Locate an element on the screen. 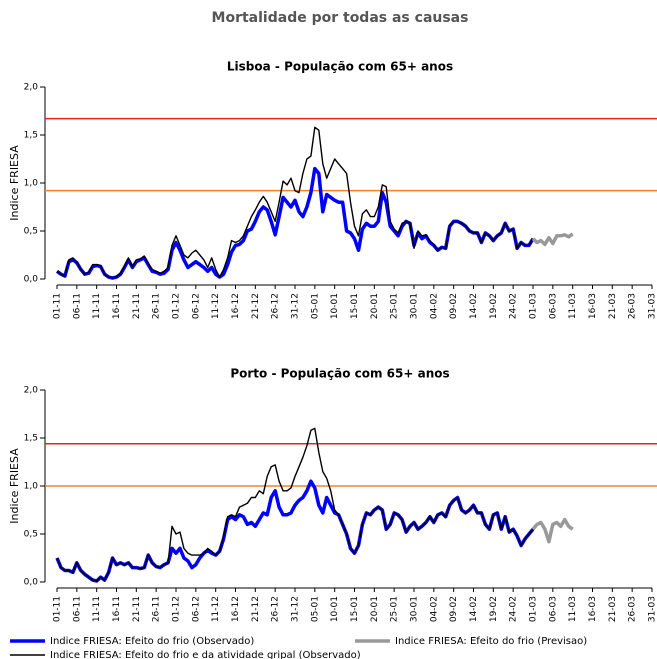 Image resolution: width=657 pixels, height=659 pixels. chart-title: Lisboa - População com 65+ anos is located at coordinates (340, 67).